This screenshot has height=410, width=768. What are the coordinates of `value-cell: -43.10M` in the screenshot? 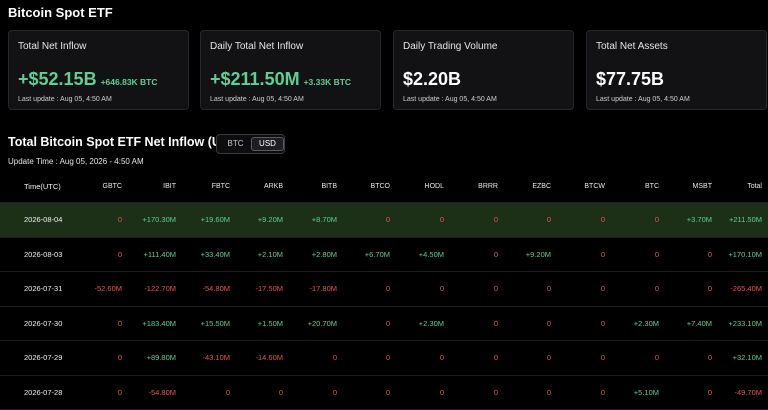 It's located at (216, 358).